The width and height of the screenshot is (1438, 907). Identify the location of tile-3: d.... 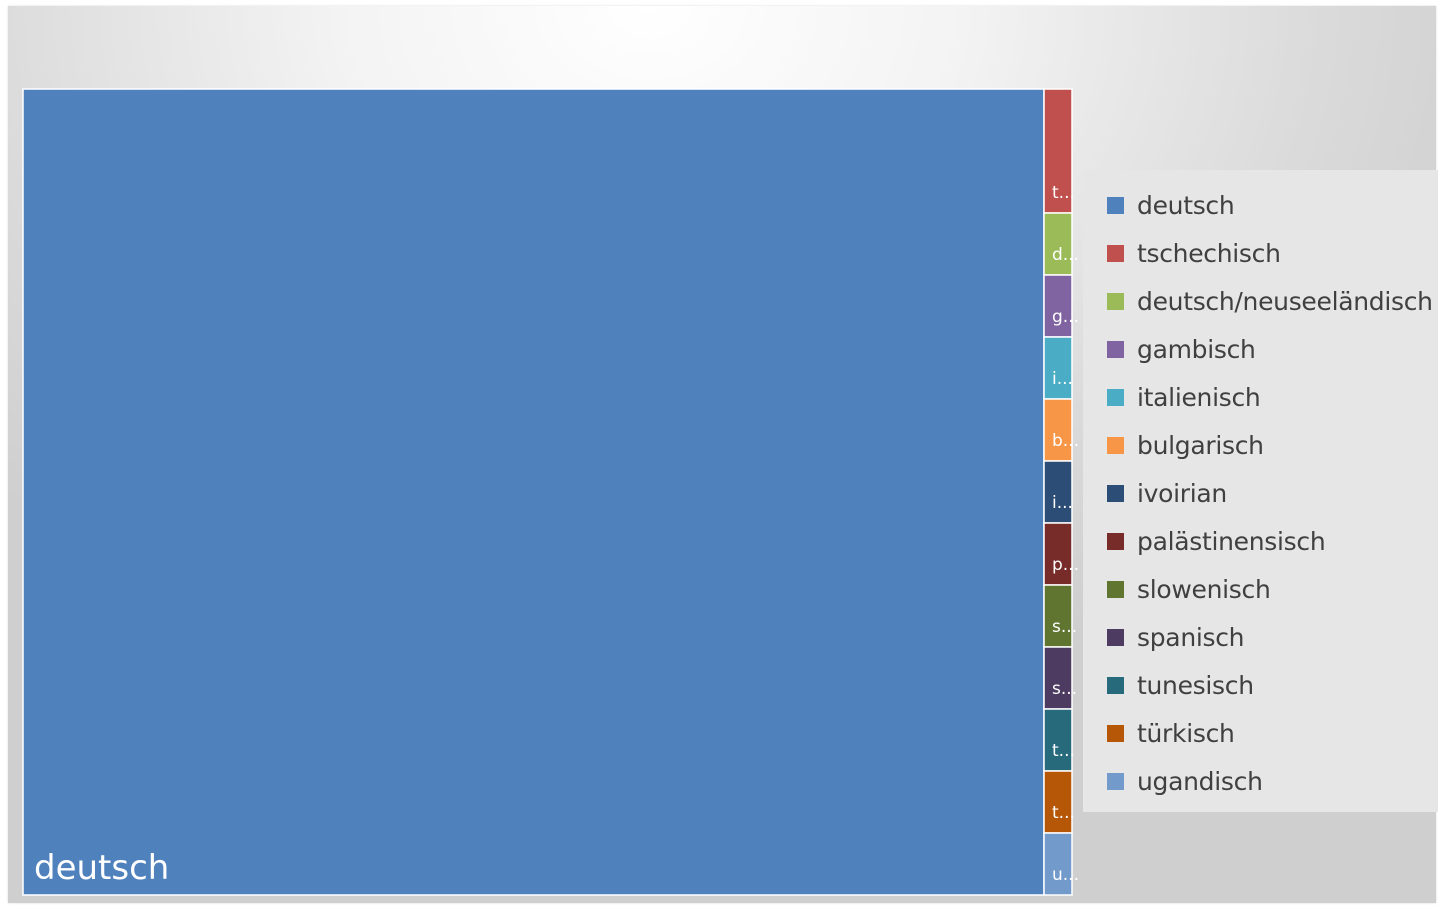
(1061, 244).